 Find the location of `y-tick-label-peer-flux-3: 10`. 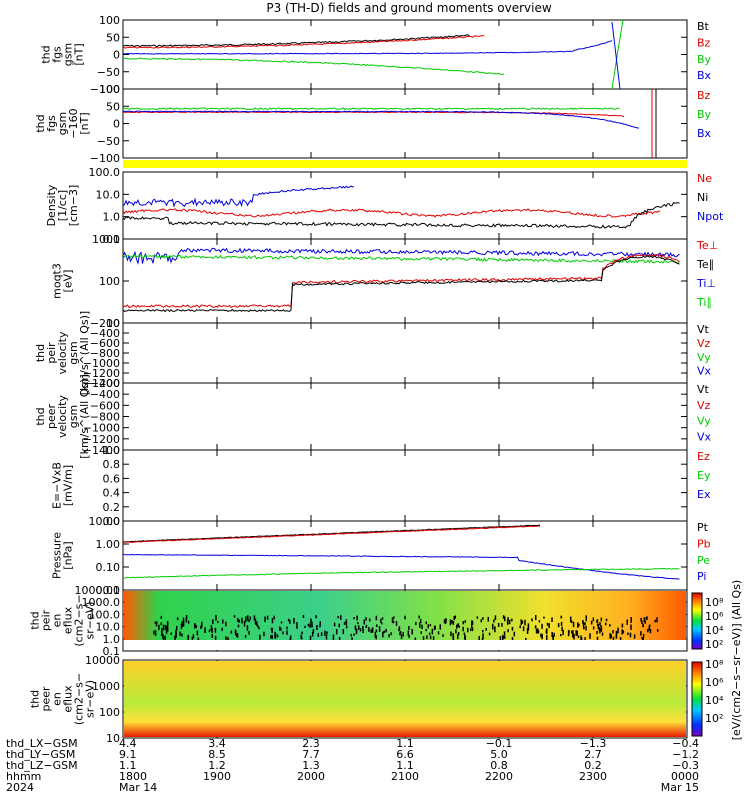

y-tick-label-peer-flux-3: 10 is located at coordinates (113, 738).